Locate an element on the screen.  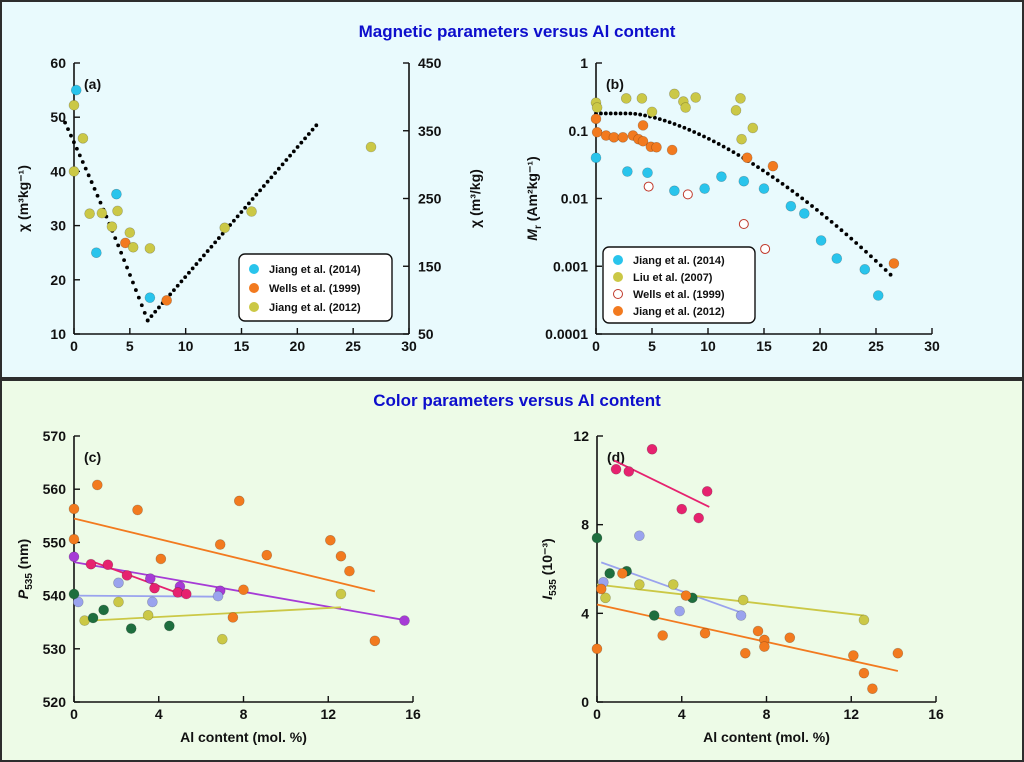
y-tick-label: 10 is located at coordinates (58, 334).